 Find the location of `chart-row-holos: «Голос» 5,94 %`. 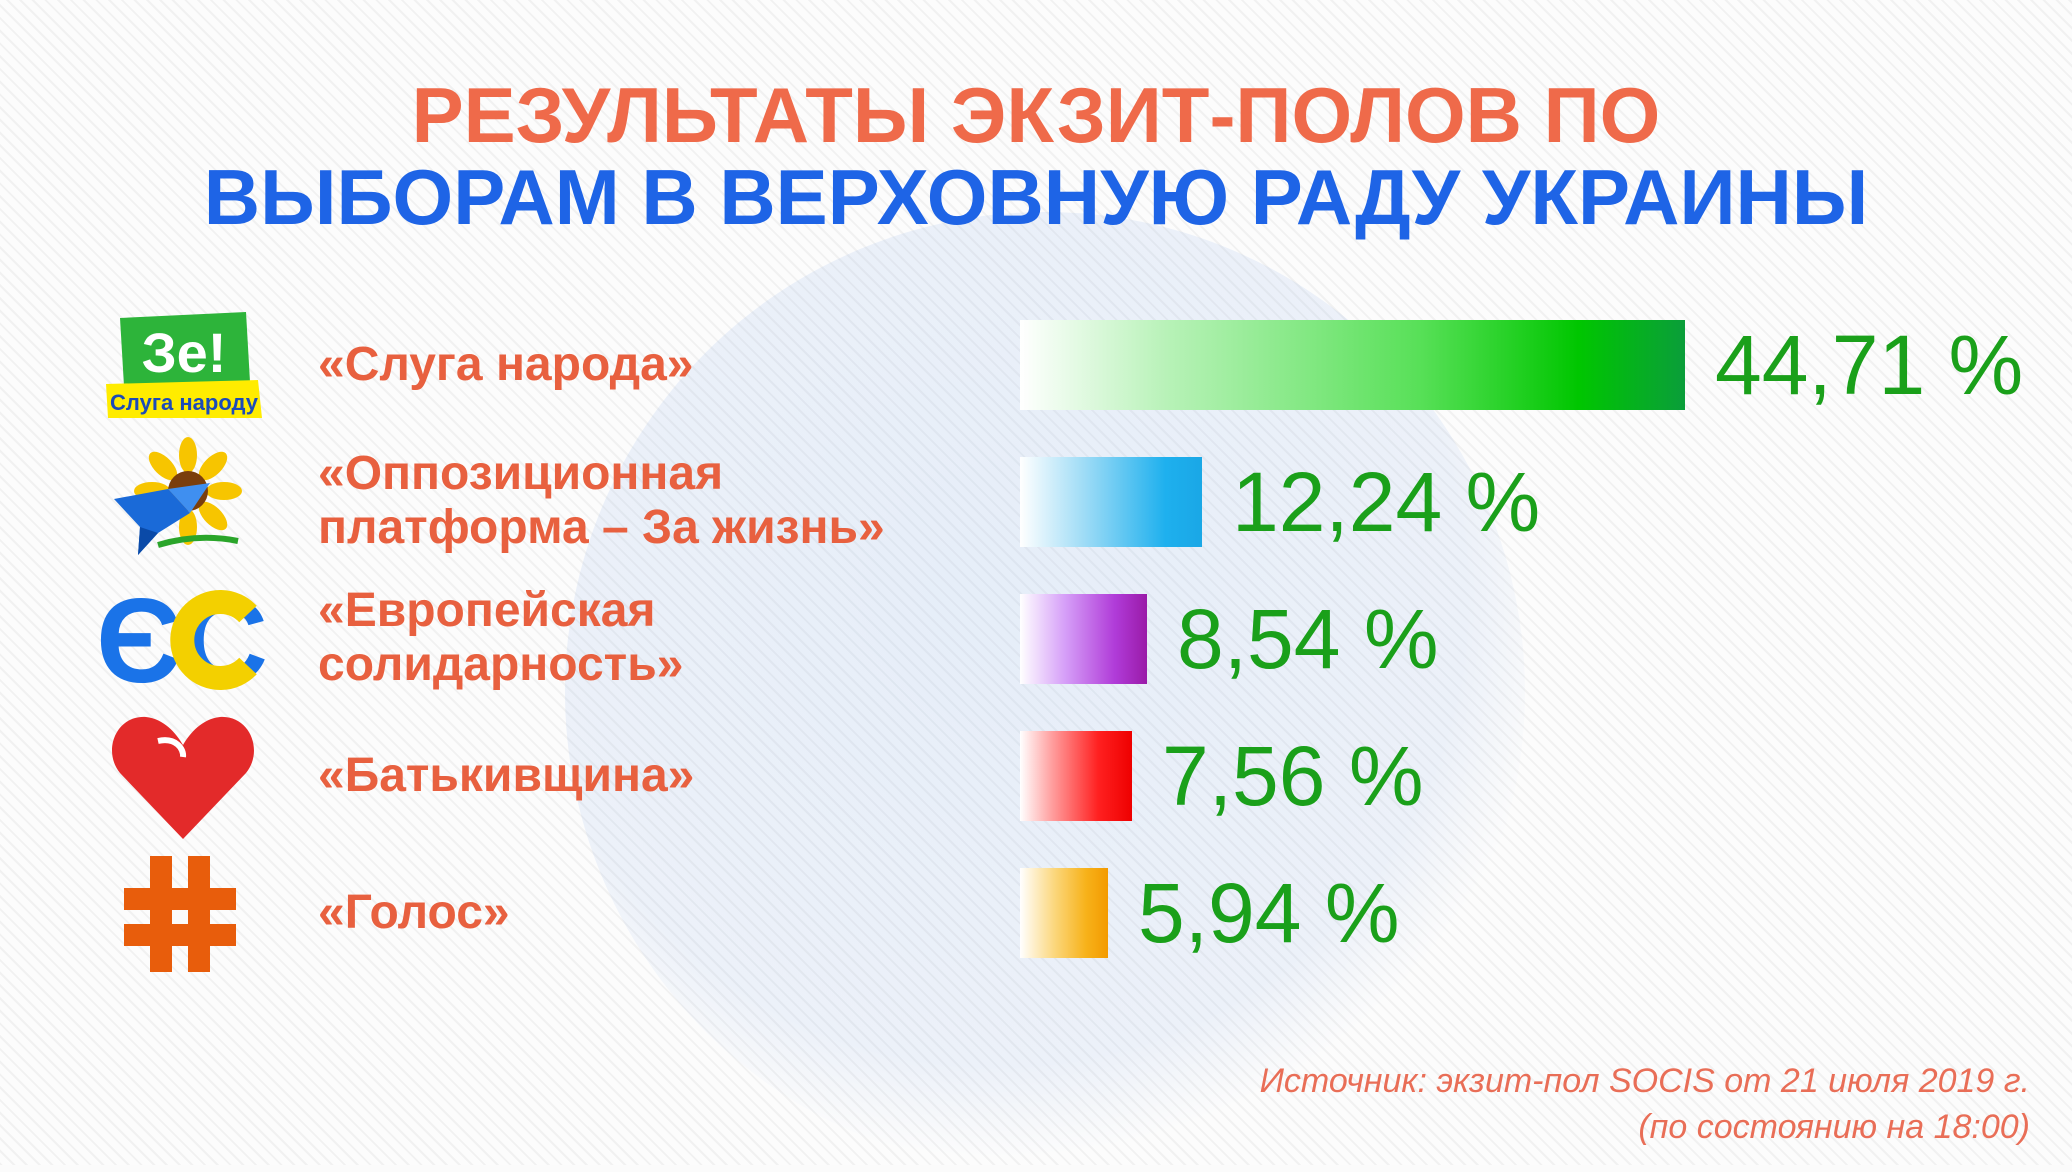

chart-row-holos: «Голос» 5,94 % is located at coordinates (1036, 913).